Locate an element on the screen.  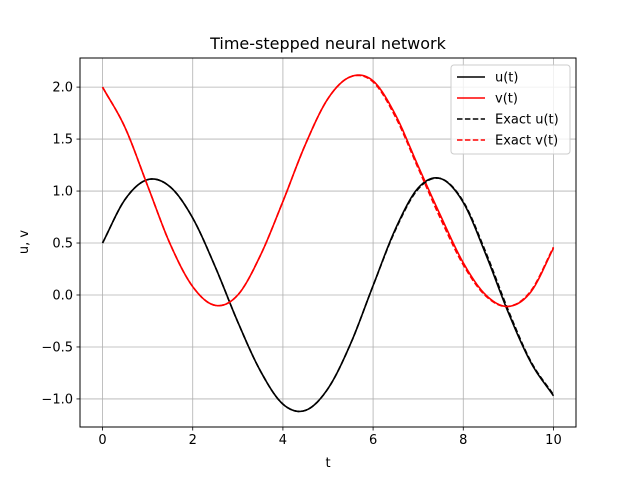
legend: u(t) v(t) Exact u(t) Exact v(t) is located at coordinates (510, 109).